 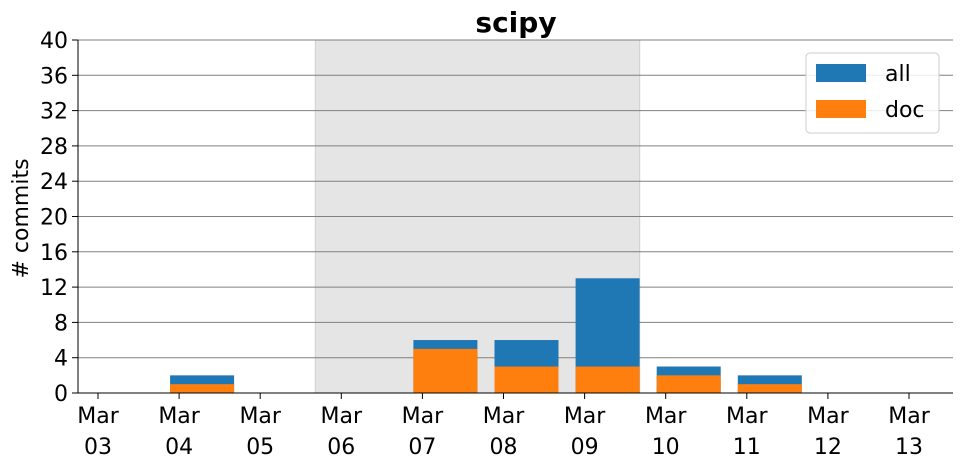 What do you see at coordinates (54, 218) in the screenshot?
I see `y-tick-label: 20` at bounding box center [54, 218].